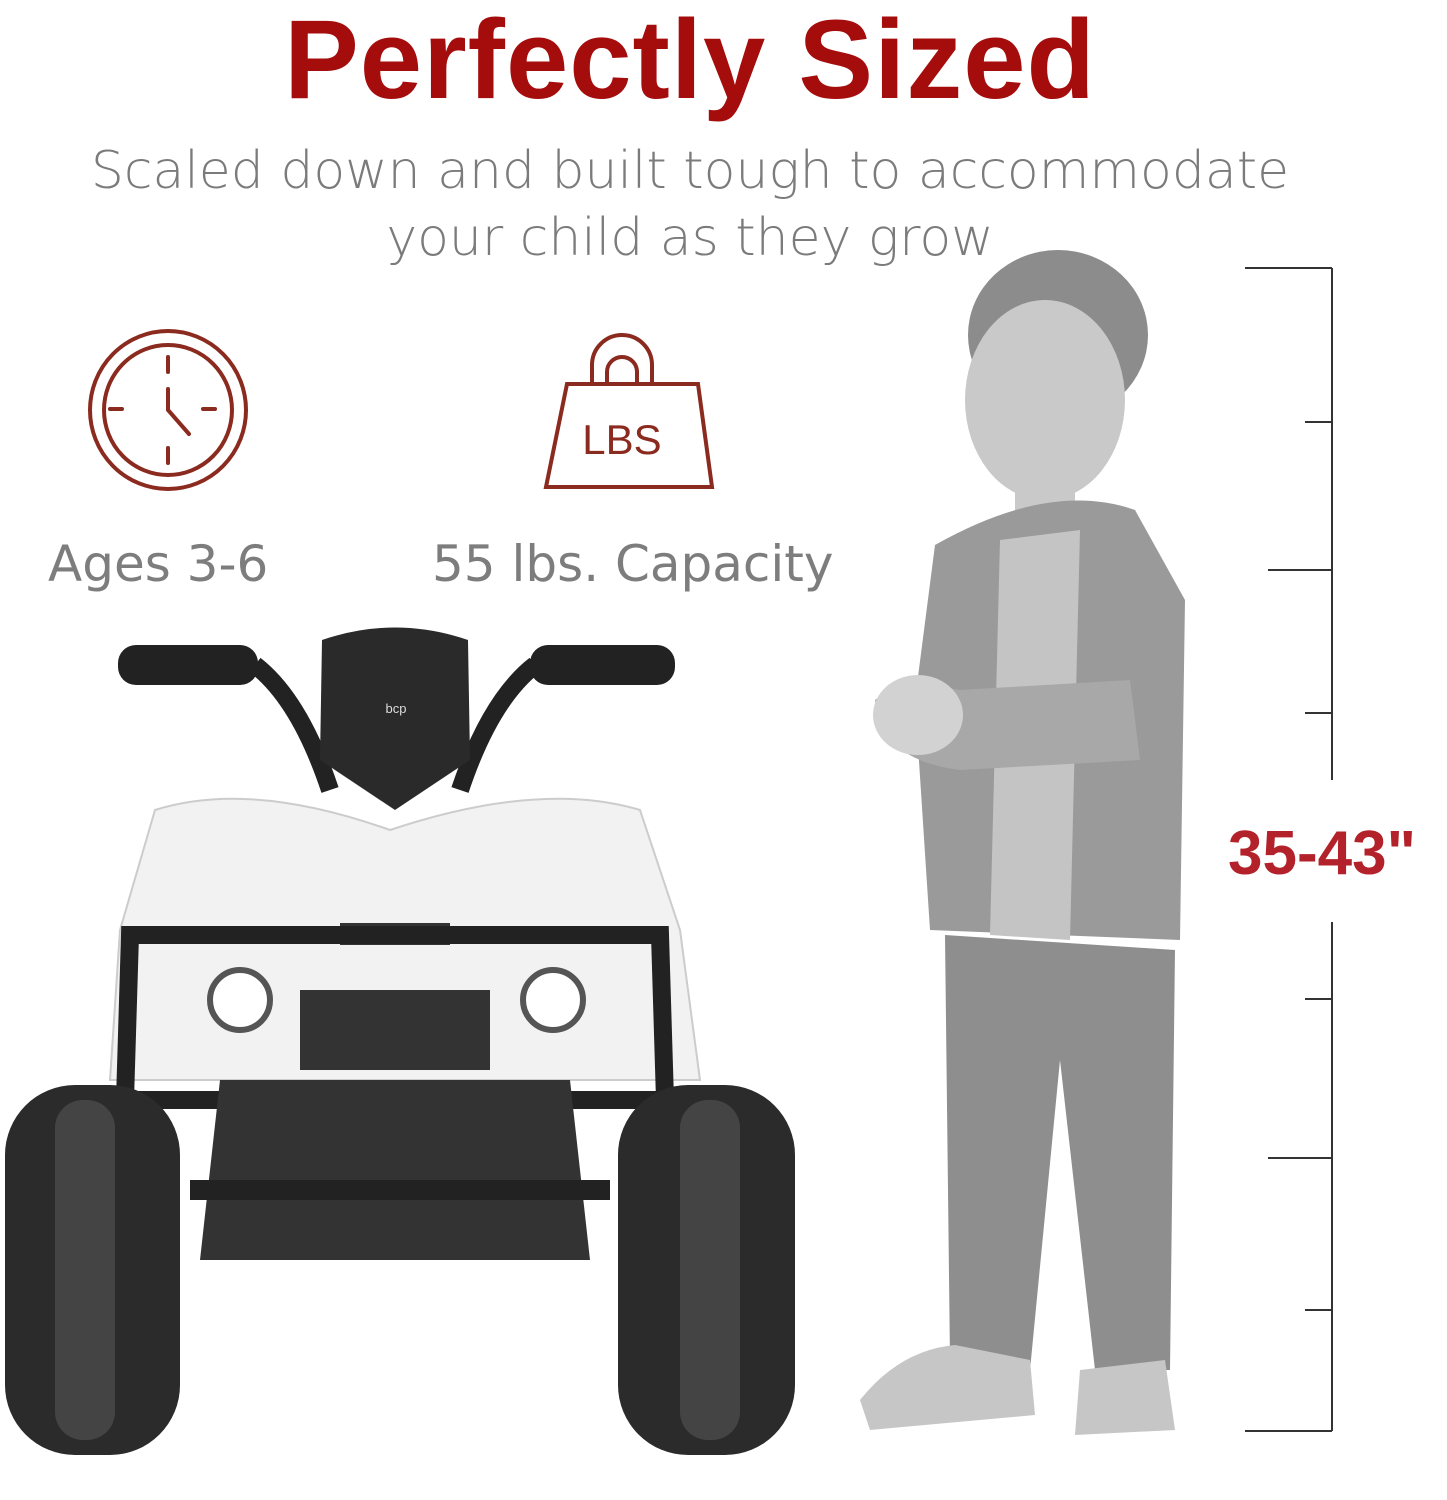 This screenshot has height=1500, width=1447. What do you see at coordinates (633, 564) in the screenshot?
I see `feature-label-capacity: 55 lbs. Capacity` at bounding box center [633, 564].